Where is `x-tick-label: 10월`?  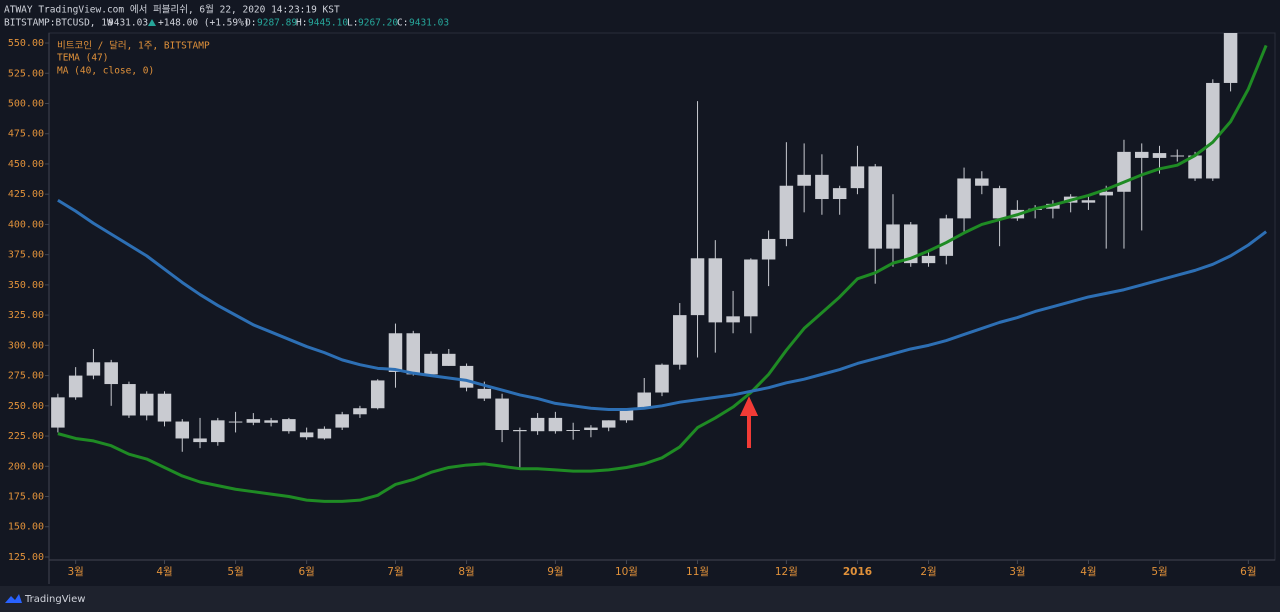
x-tick-label: 10월 is located at coordinates (626, 572).